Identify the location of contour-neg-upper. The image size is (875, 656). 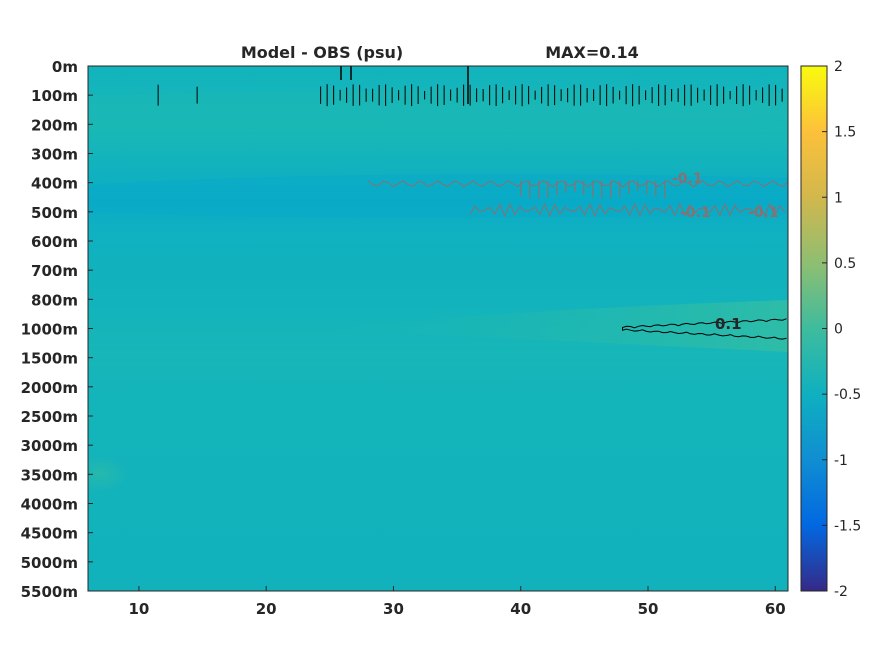
(577, 184).